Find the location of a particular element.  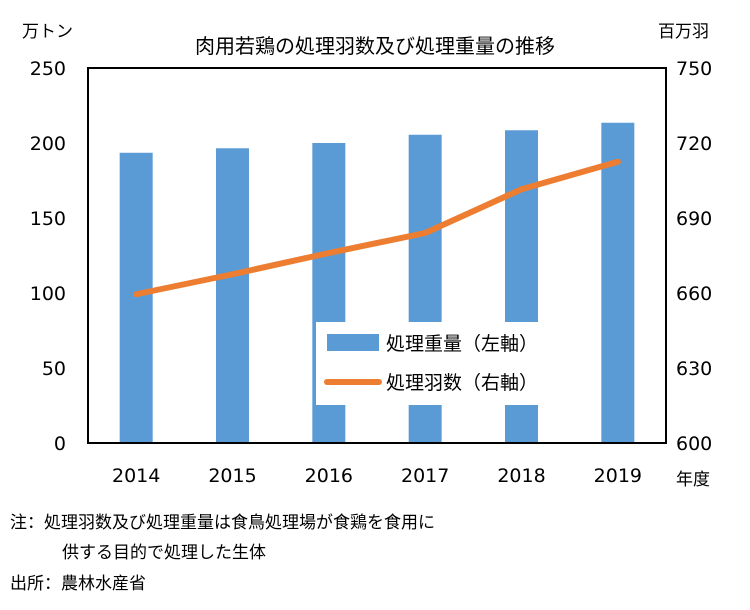

note-line-1: 注：処理羽数及び処理重量は食鳥処理場が食鶏を食用に is located at coordinates (222, 523).